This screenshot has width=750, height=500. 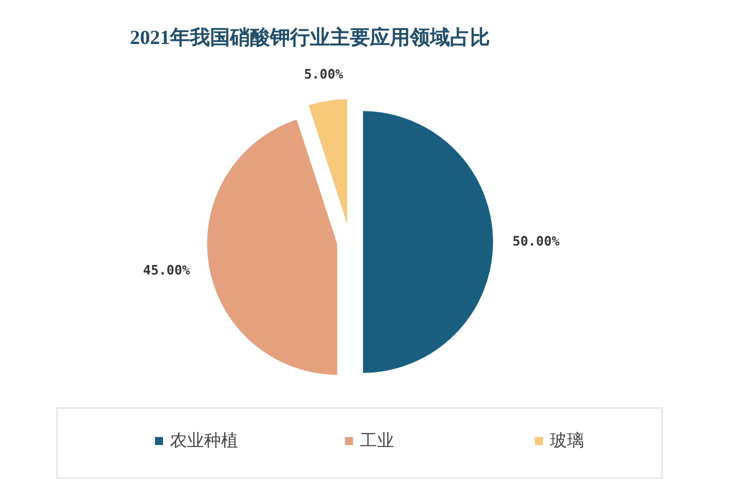 What do you see at coordinates (204, 441) in the screenshot?
I see `legend-label: 农业种植` at bounding box center [204, 441].